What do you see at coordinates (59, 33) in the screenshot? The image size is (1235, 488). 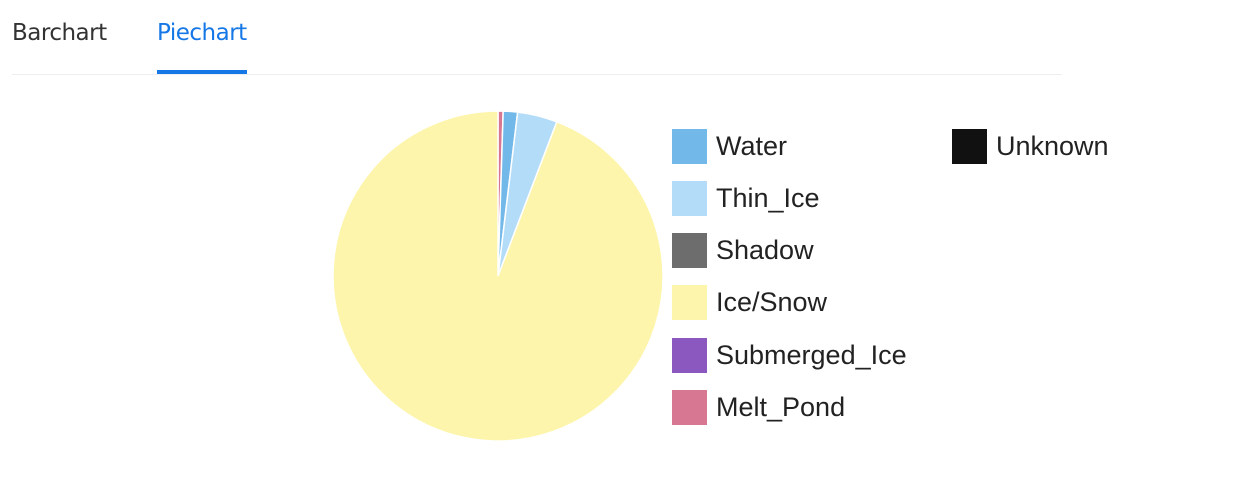 I see `tab-barchart: Barchart` at bounding box center [59, 33].